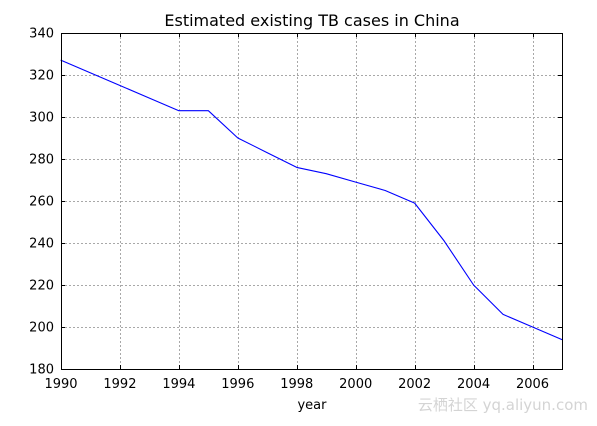  What do you see at coordinates (355, 384) in the screenshot?
I see `x-tick-label: 2000` at bounding box center [355, 384].